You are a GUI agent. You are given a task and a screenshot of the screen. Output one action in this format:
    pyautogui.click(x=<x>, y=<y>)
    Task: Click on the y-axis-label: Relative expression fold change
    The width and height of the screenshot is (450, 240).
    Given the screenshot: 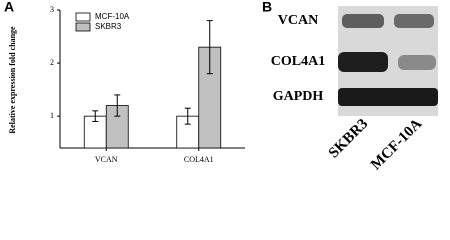 What is the action you would take?
    pyautogui.click(x=12, y=80)
    